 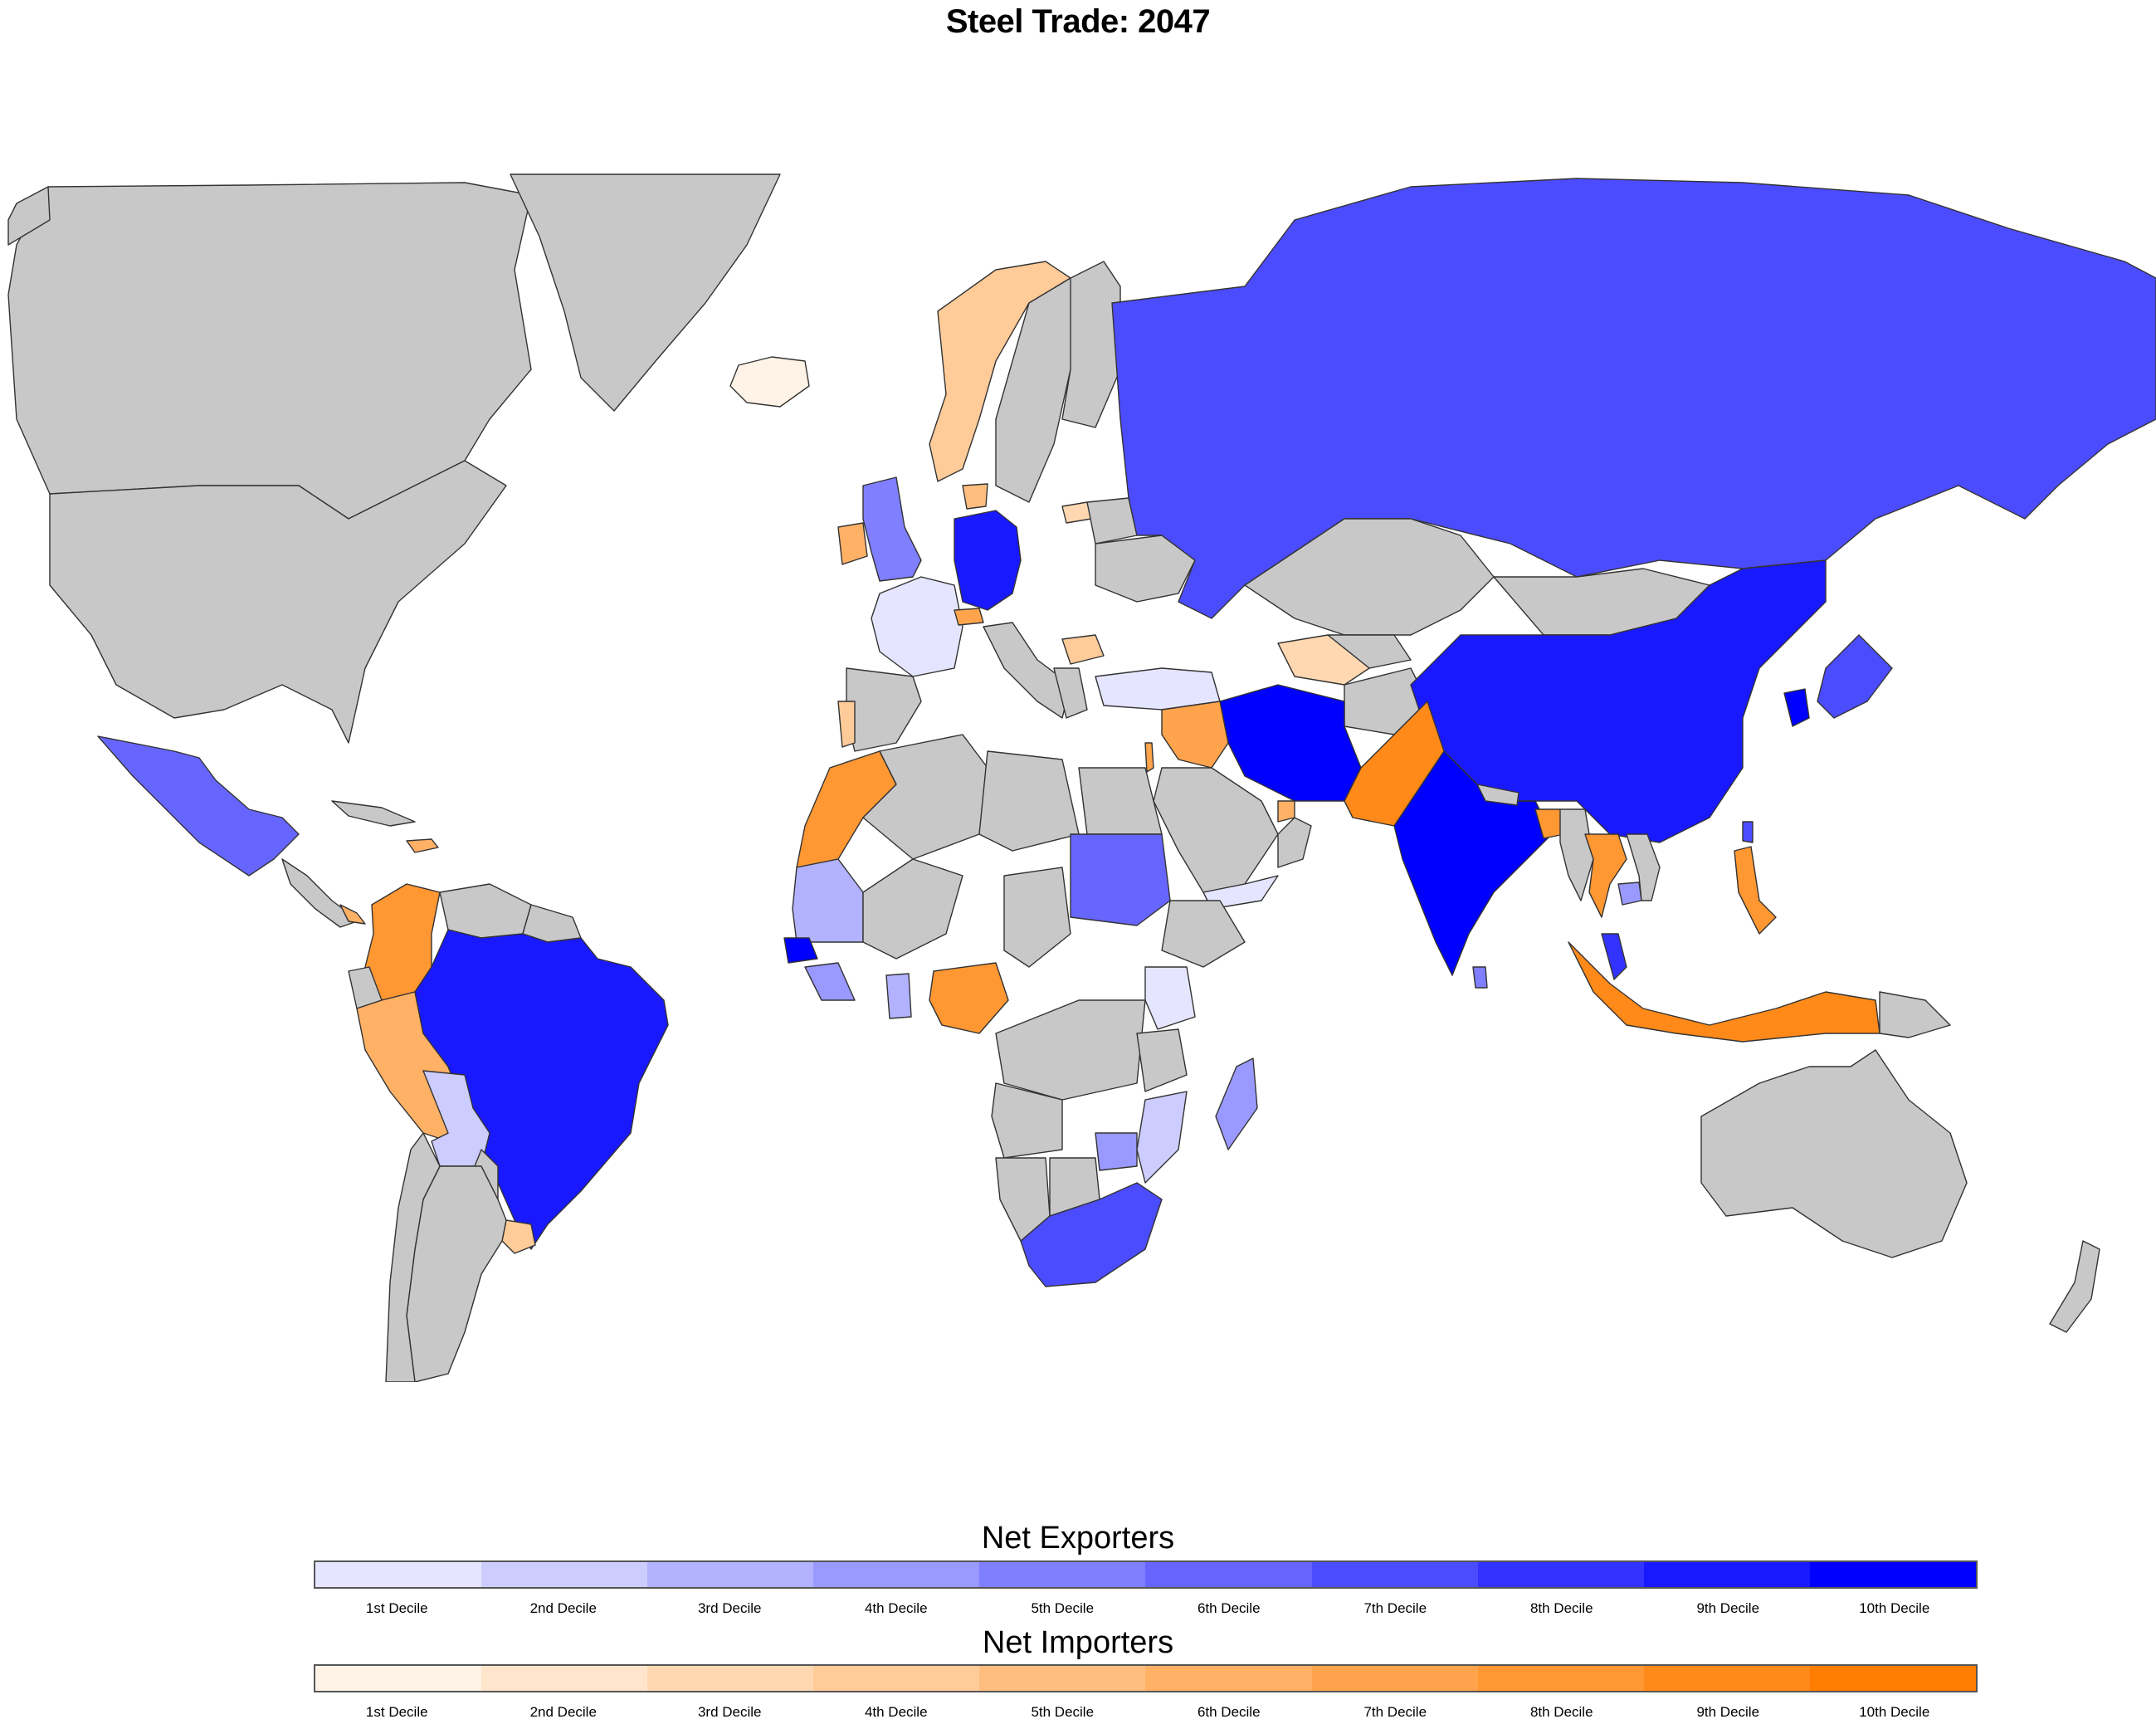 What do you see at coordinates (896, 1712) in the screenshot?
I see `importers-decile-label: 4th Decile` at bounding box center [896, 1712].